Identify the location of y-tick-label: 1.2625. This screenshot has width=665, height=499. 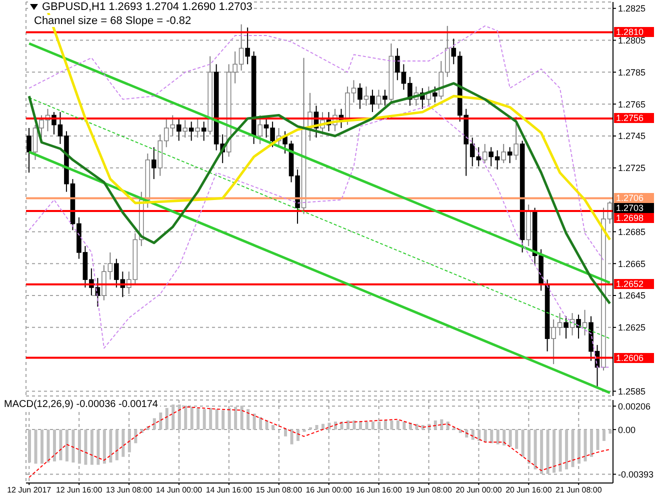
(632, 327).